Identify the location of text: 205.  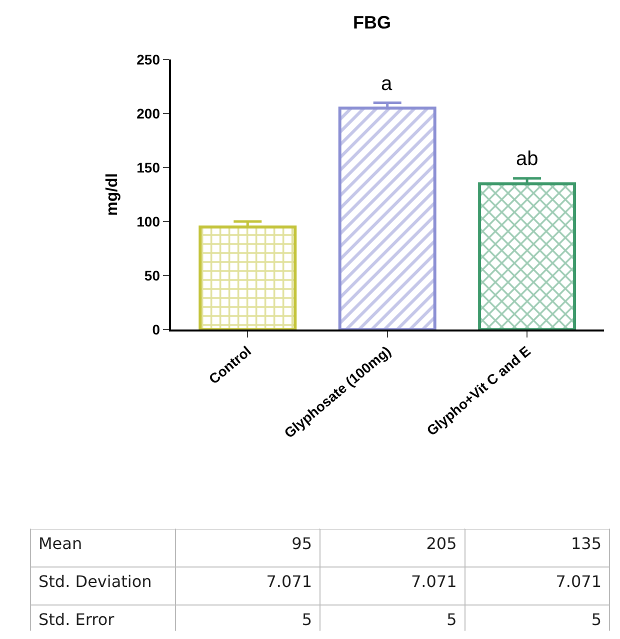
(441, 543).